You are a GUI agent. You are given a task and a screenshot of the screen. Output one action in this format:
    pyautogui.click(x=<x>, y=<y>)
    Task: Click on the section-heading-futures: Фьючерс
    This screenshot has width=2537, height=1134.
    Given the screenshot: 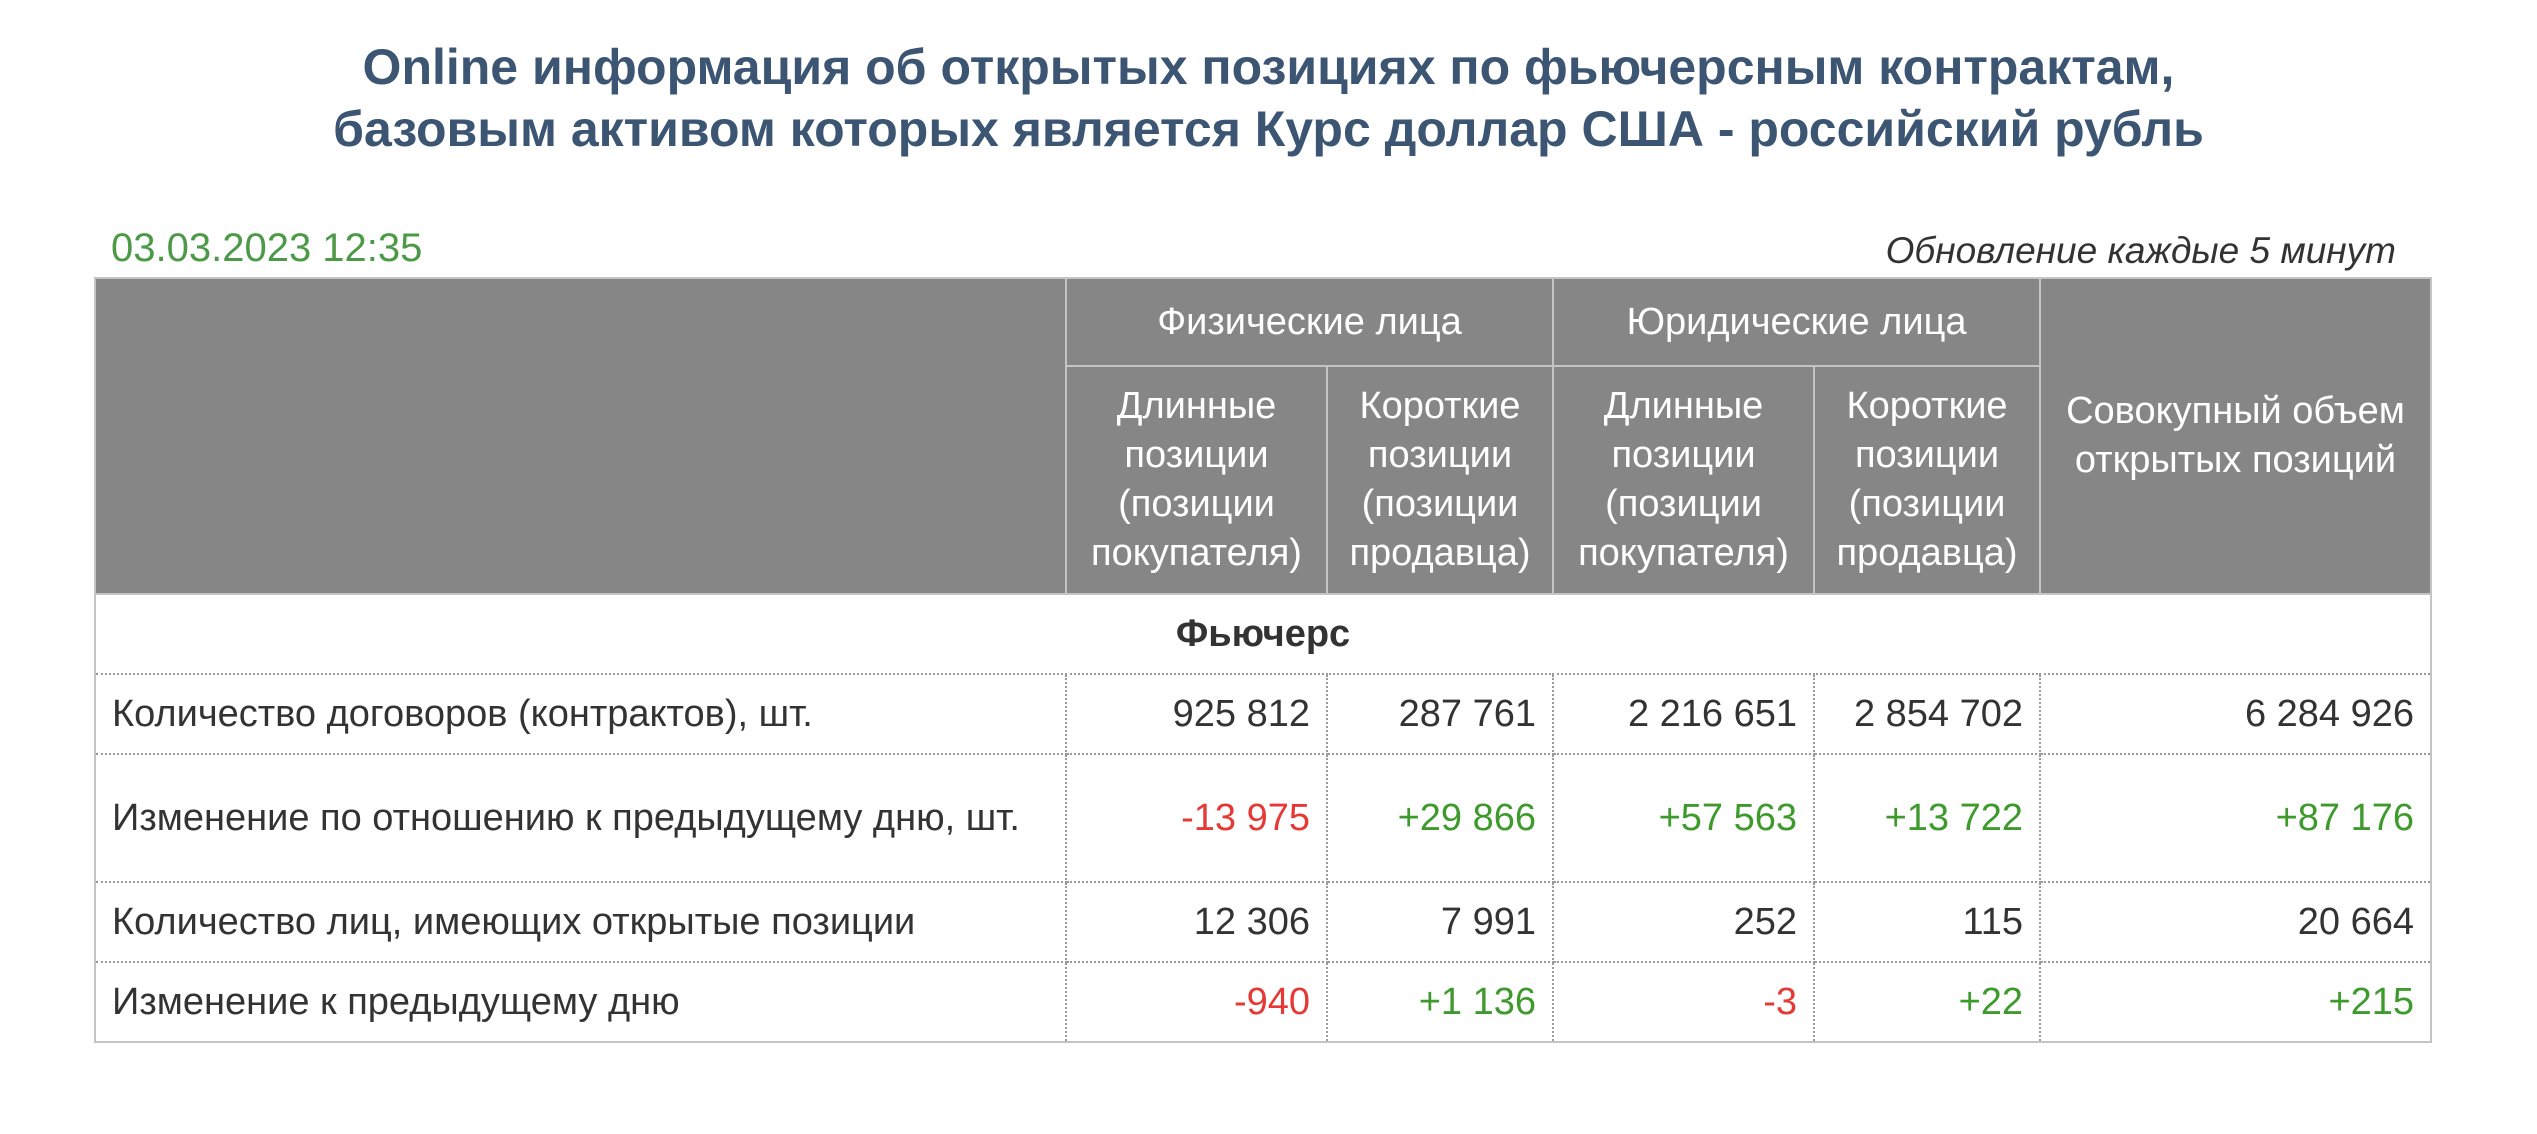 What is the action you would take?
    pyautogui.click(x=1263, y=634)
    